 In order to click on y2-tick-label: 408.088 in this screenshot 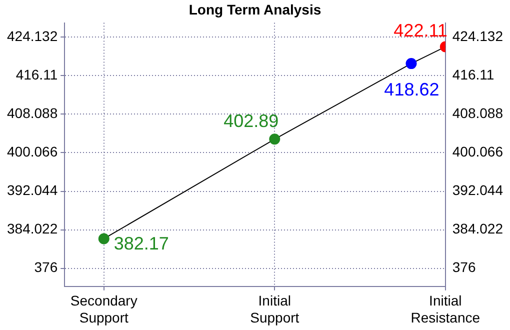, I will do `click(478, 113)`.